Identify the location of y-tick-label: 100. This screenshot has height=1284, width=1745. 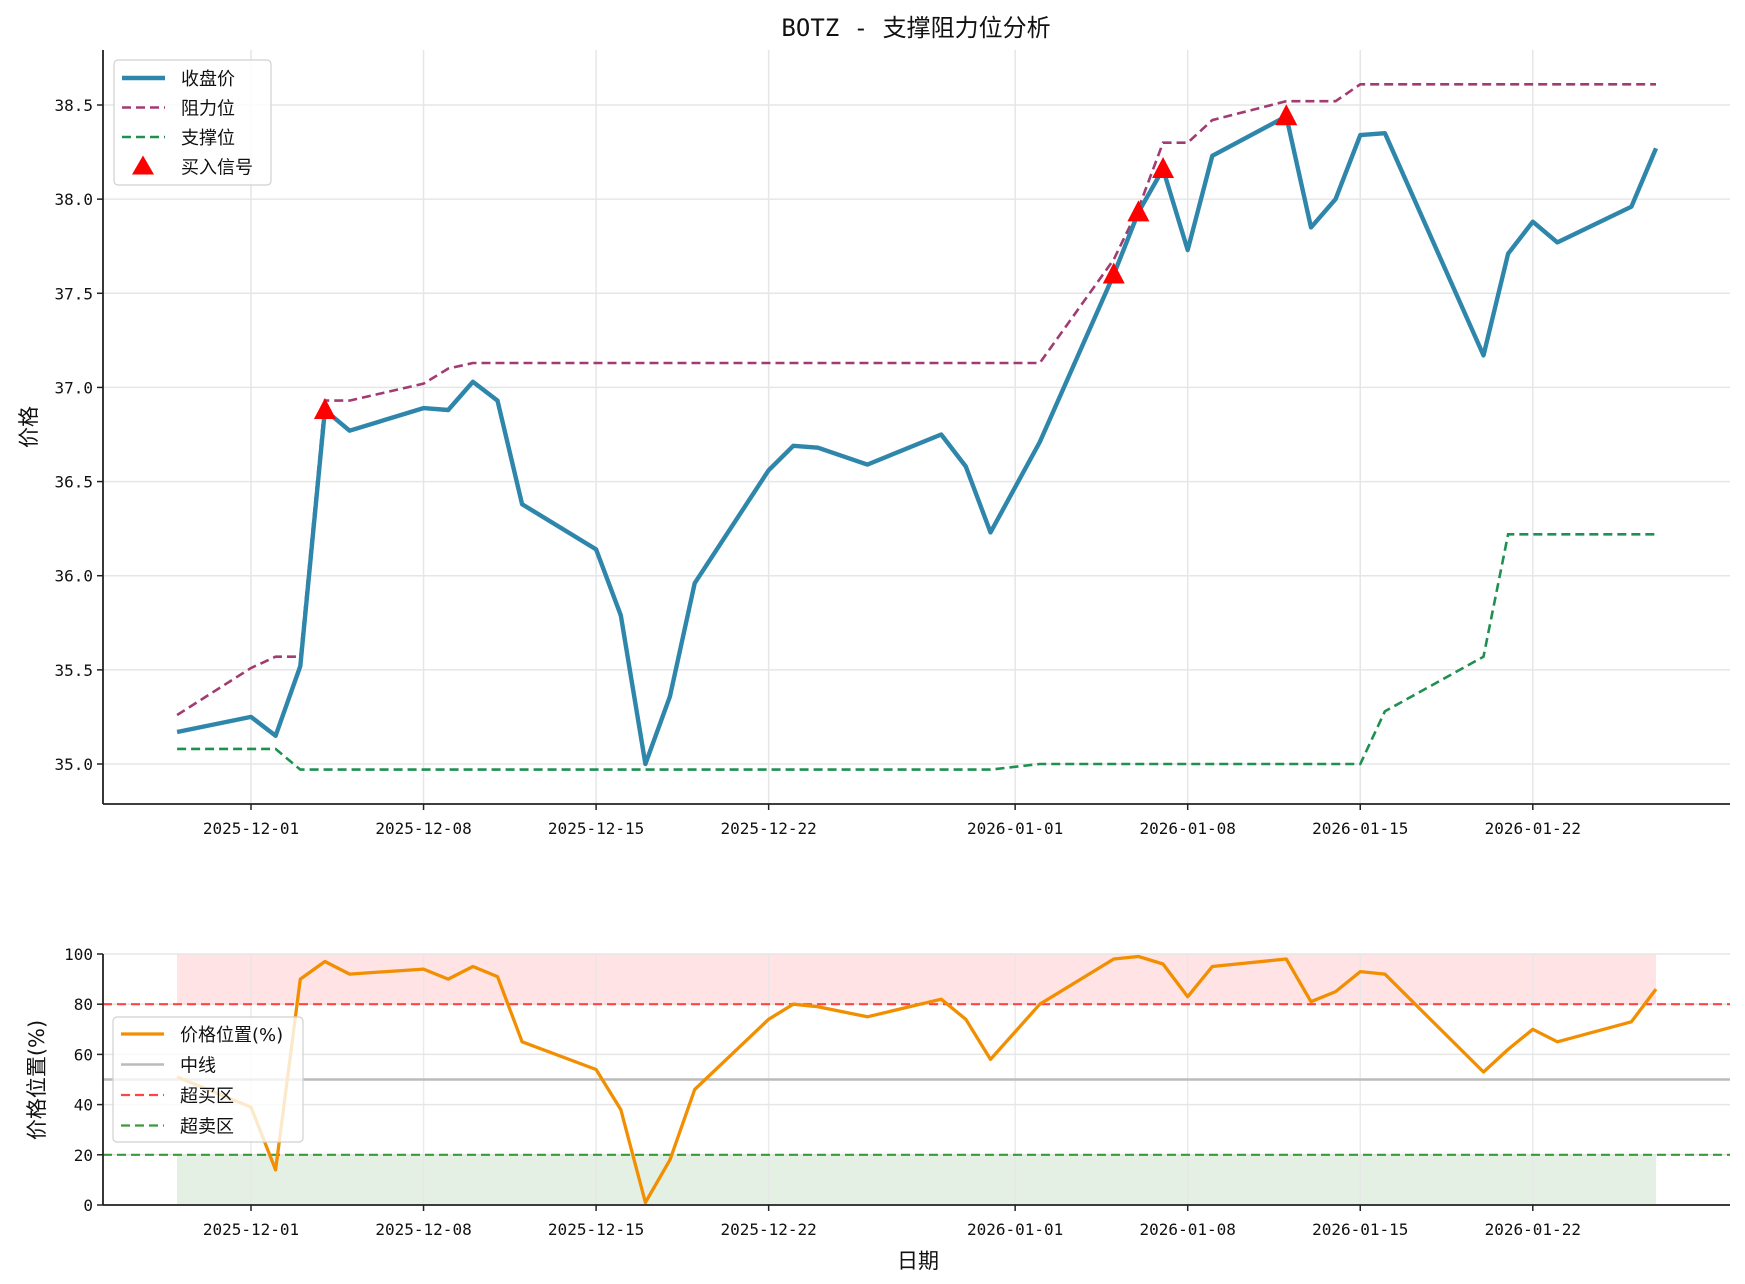
(78, 954).